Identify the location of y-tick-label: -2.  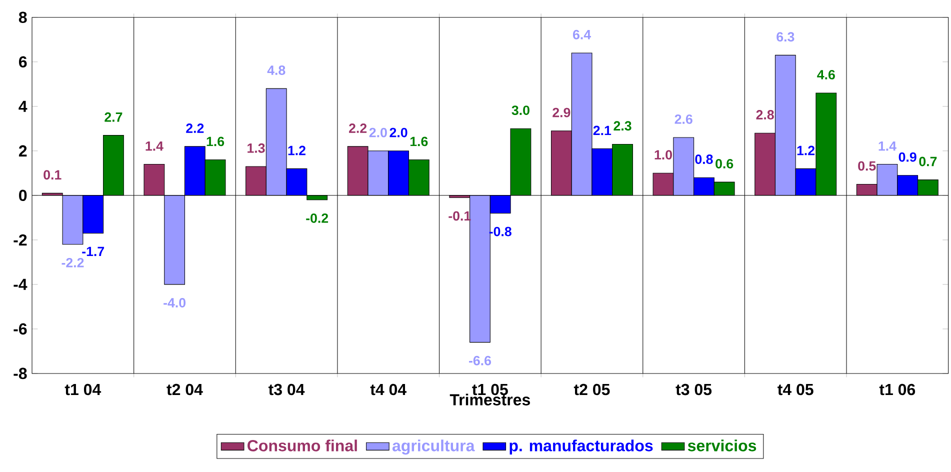
(20, 240).